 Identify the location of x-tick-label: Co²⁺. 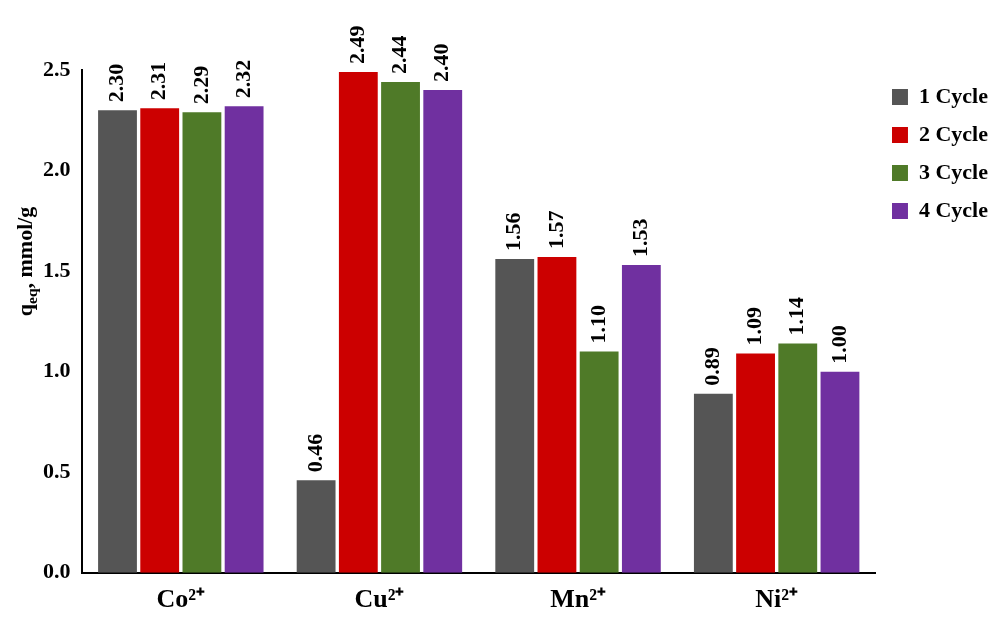
(181, 599).